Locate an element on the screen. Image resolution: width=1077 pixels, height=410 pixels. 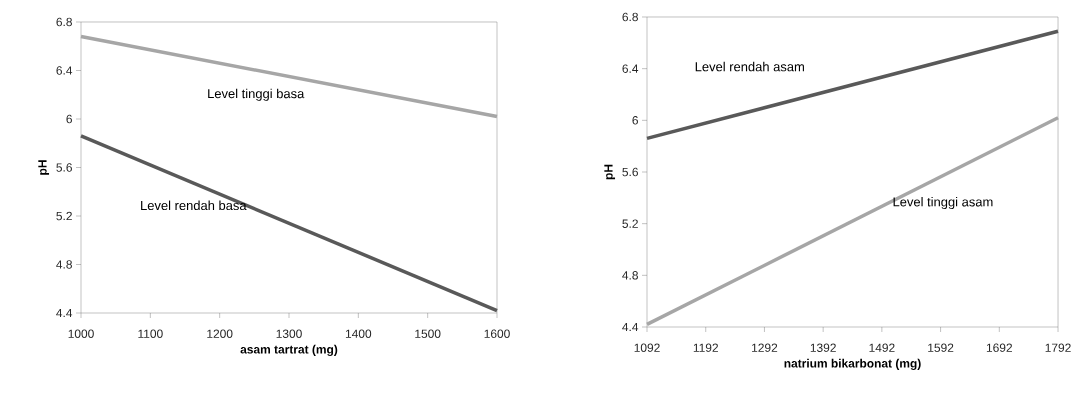
x-tick-label: 1100 is located at coordinates (150, 333).